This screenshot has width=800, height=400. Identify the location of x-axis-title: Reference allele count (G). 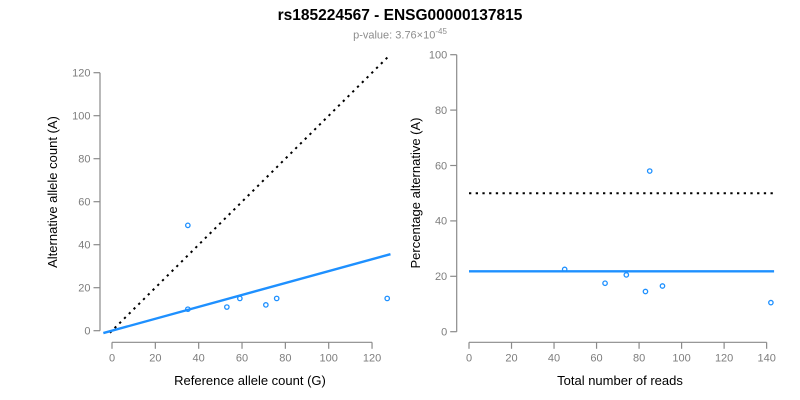
(250, 380).